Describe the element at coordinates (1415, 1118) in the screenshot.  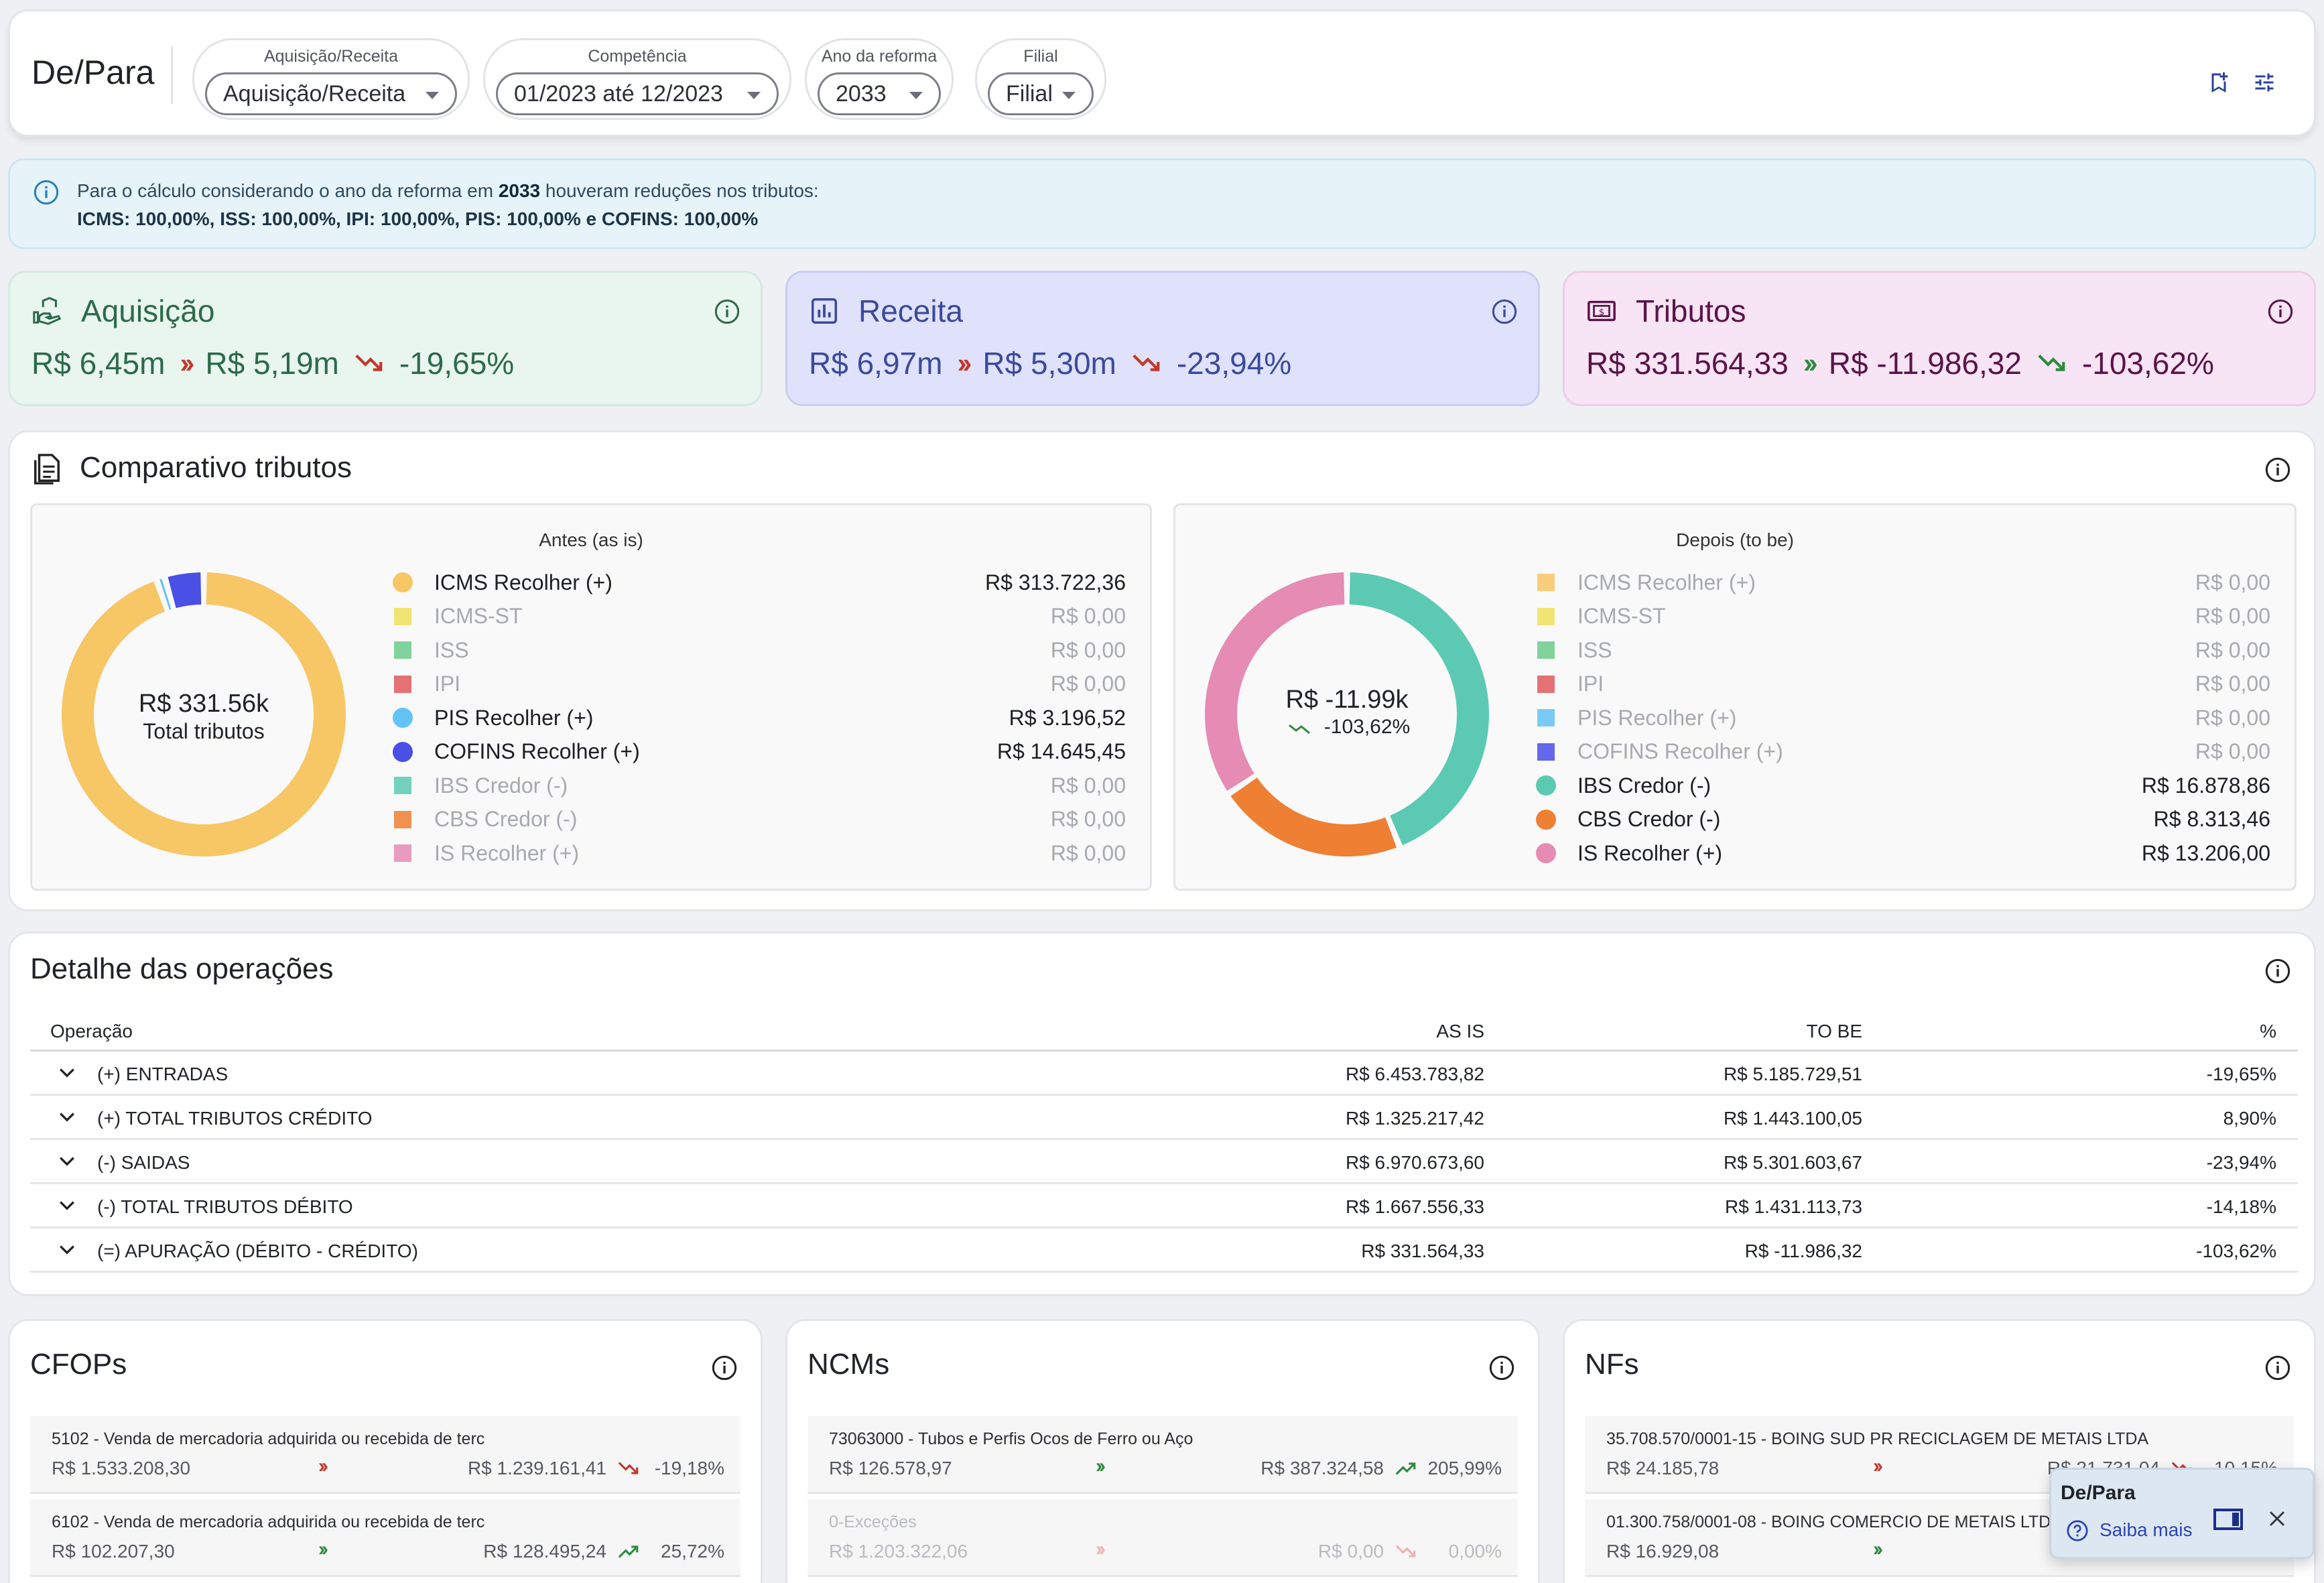
I see `cell-as-is: R$ 1.325.217,42` at that location.